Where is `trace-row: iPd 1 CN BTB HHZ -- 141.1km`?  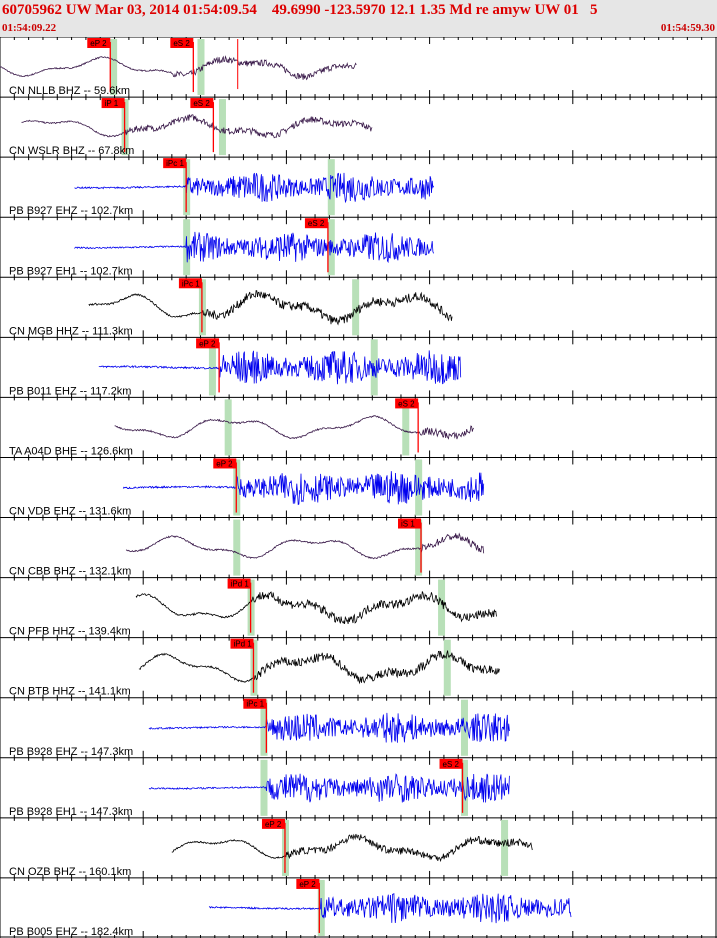
trace-row: iPd 1 CN BTB HHZ -- 141.1km is located at coordinates (358, 667).